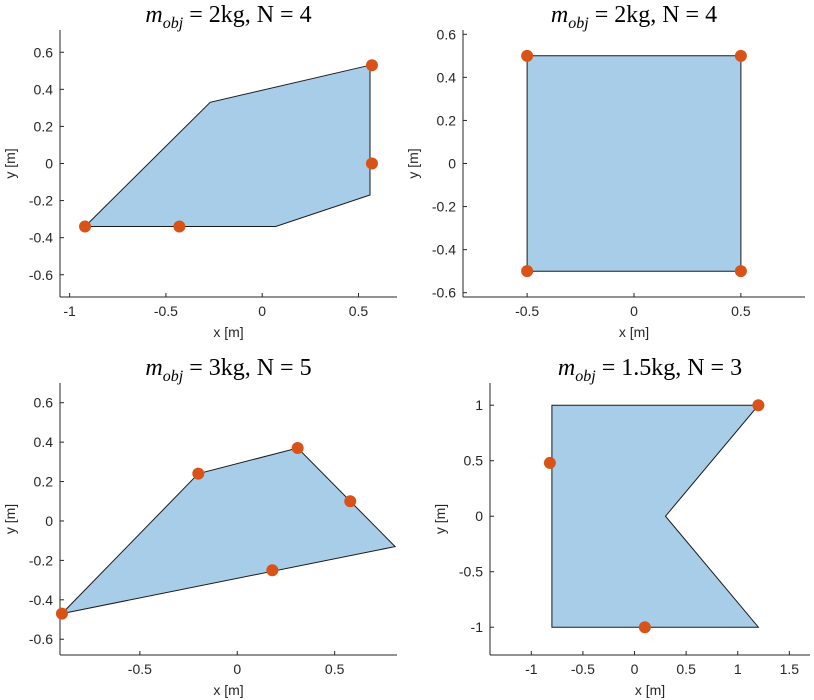  What do you see at coordinates (738, 669) in the screenshot?
I see `x-tick-label: 1` at bounding box center [738, 669].